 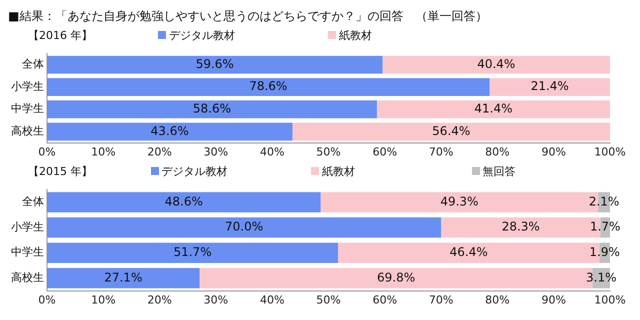 What do you see at coordinates (60, 35) in the screenshot?
I see `chart-subtitle: 【2016 年】` at bounding box center [60, 35].